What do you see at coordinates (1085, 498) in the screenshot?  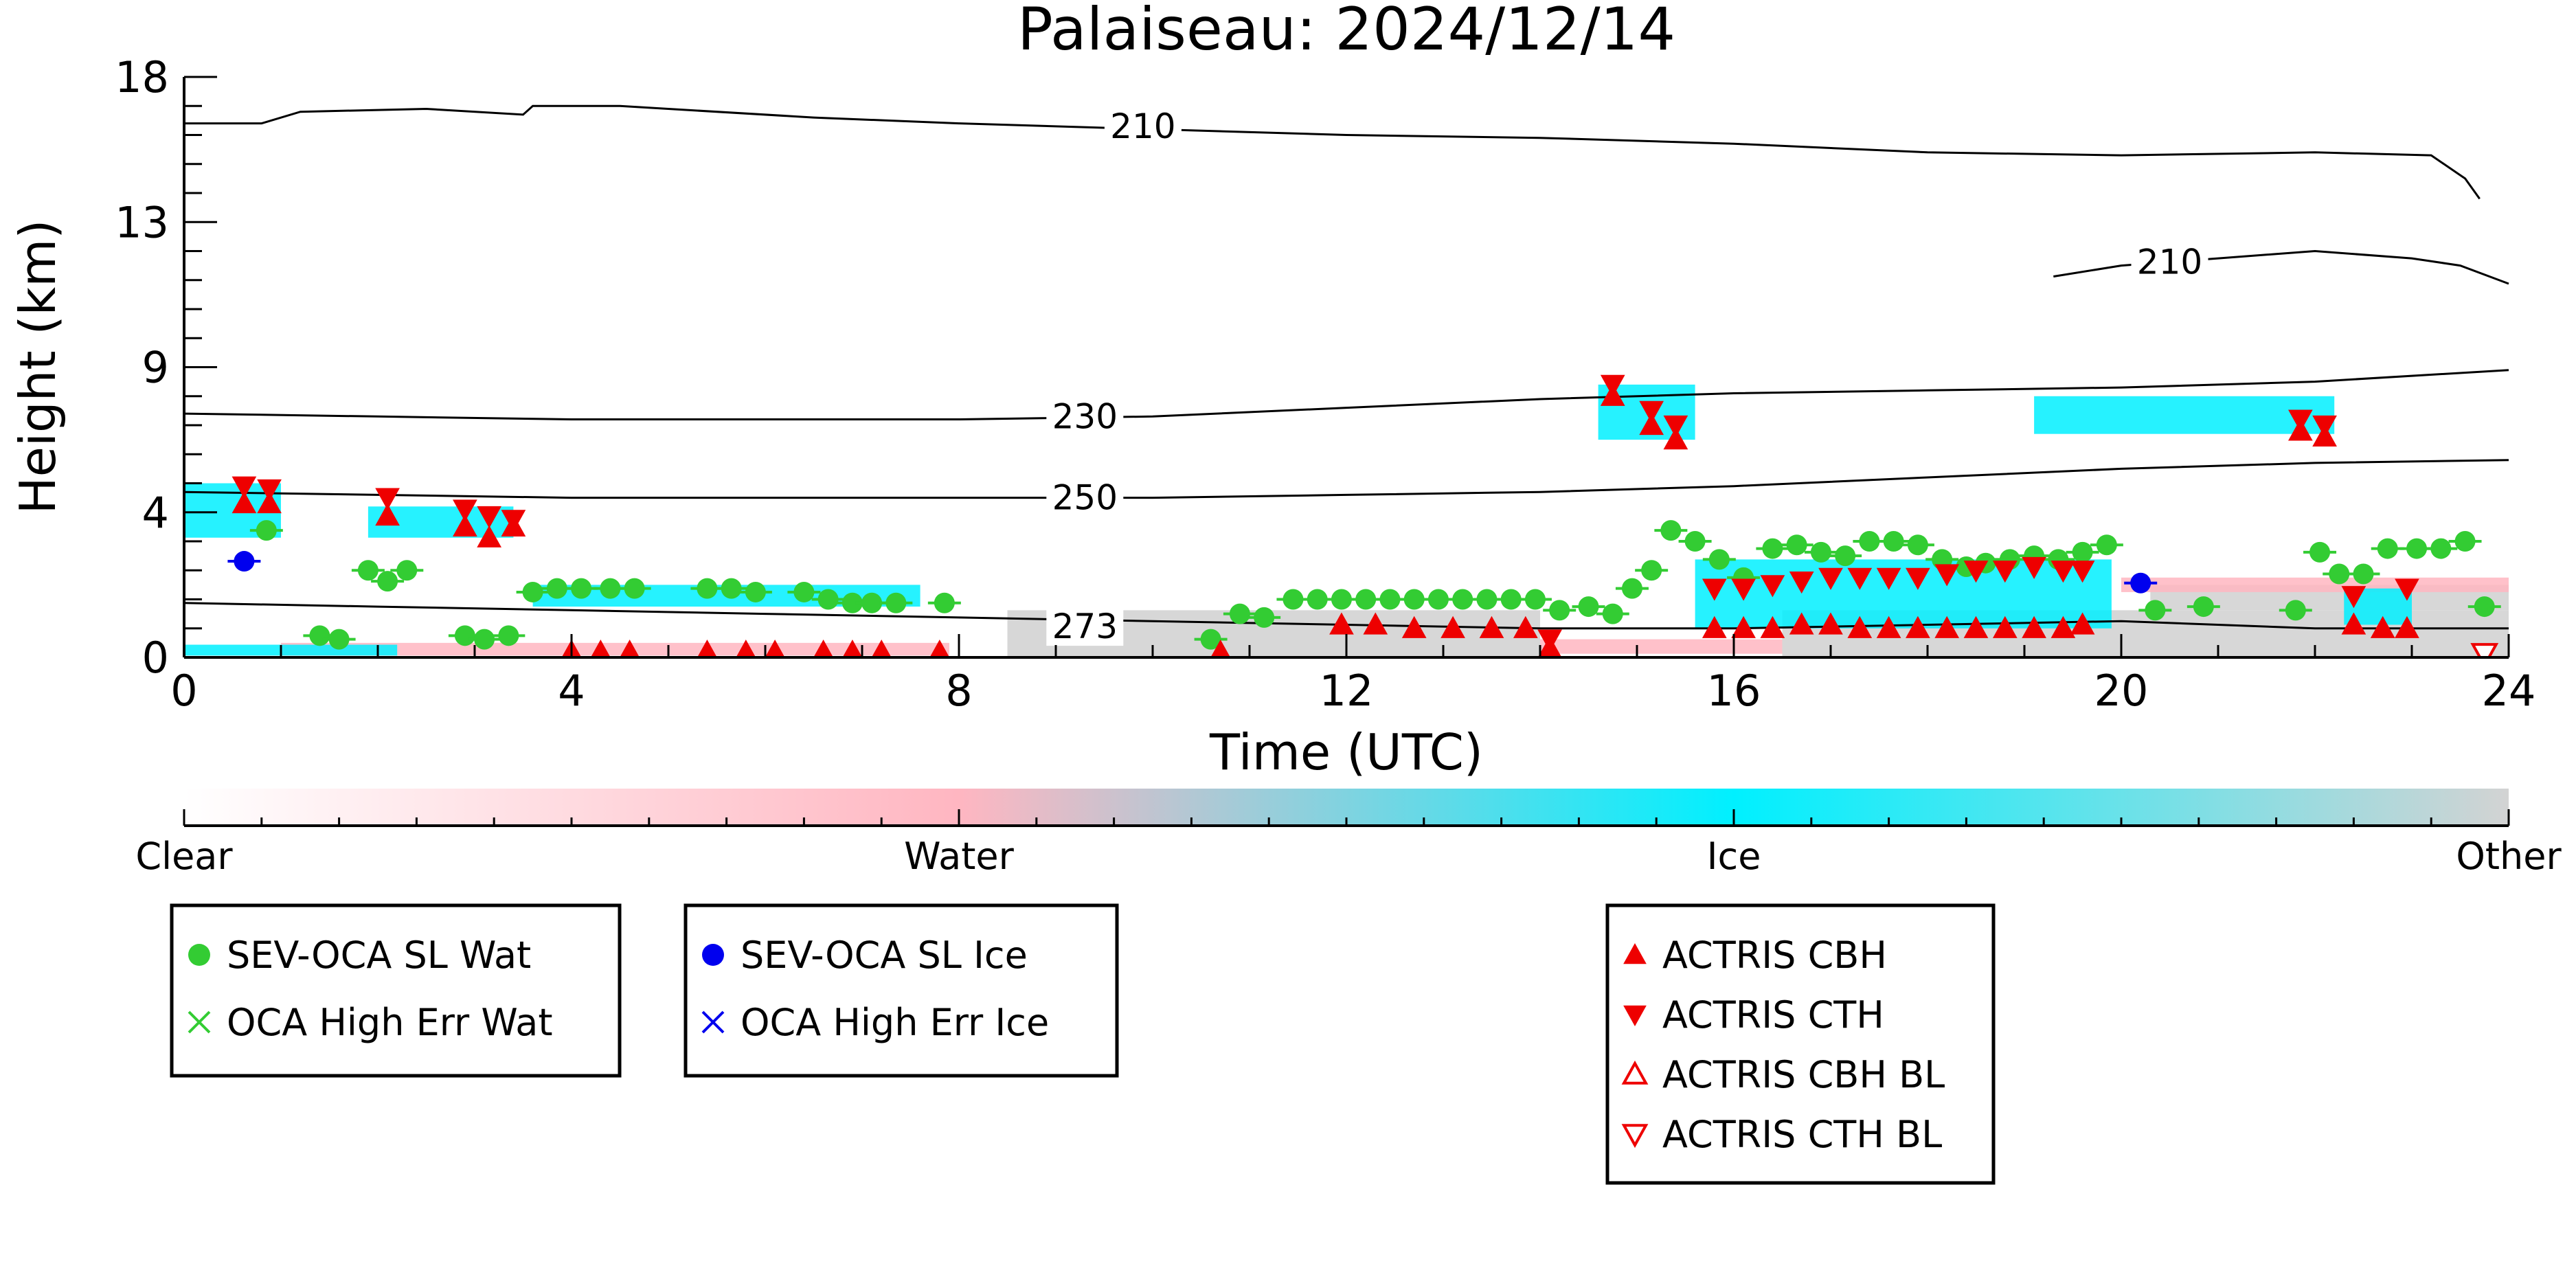 I see `contour-label-250: 250` at bounding box center [1085, 498].